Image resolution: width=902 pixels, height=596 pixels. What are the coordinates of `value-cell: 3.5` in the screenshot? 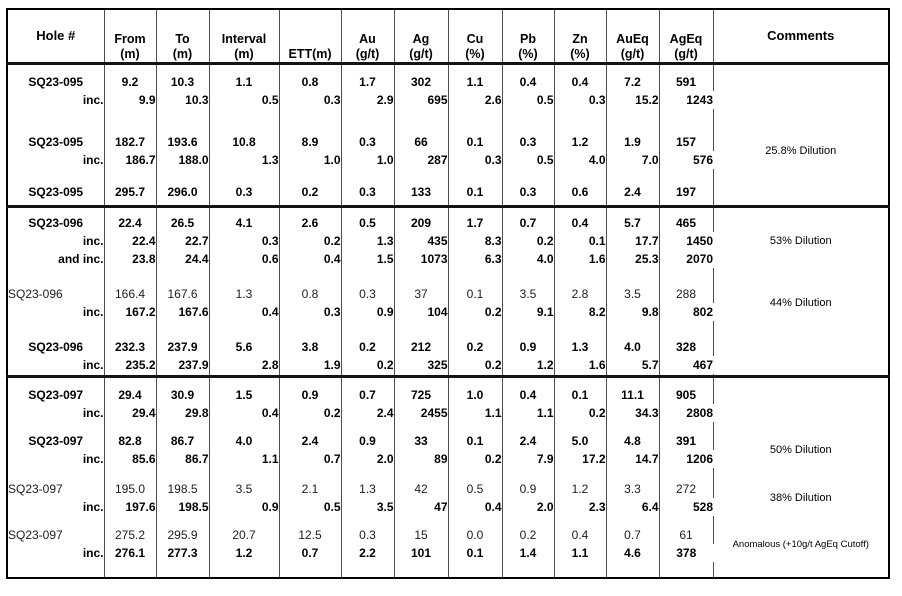 It's located at (244, 489).